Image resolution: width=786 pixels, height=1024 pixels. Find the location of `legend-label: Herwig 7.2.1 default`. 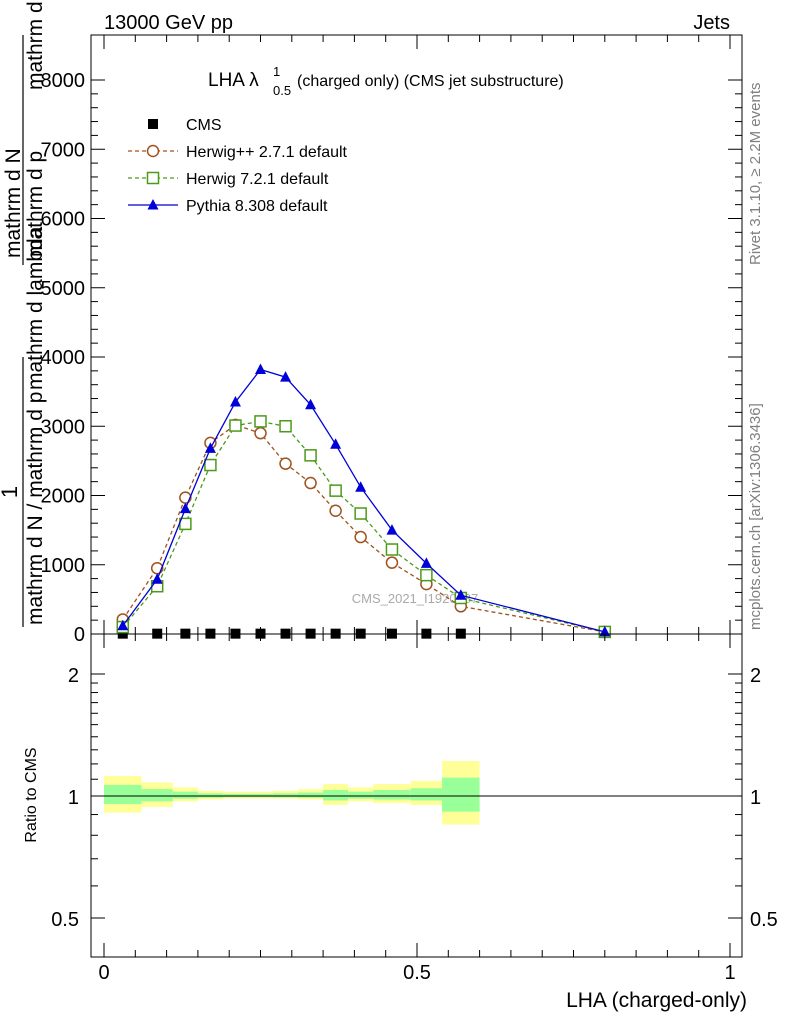

legend-label: Herwig 7.2.1 default is located at coordinates (257, 179).